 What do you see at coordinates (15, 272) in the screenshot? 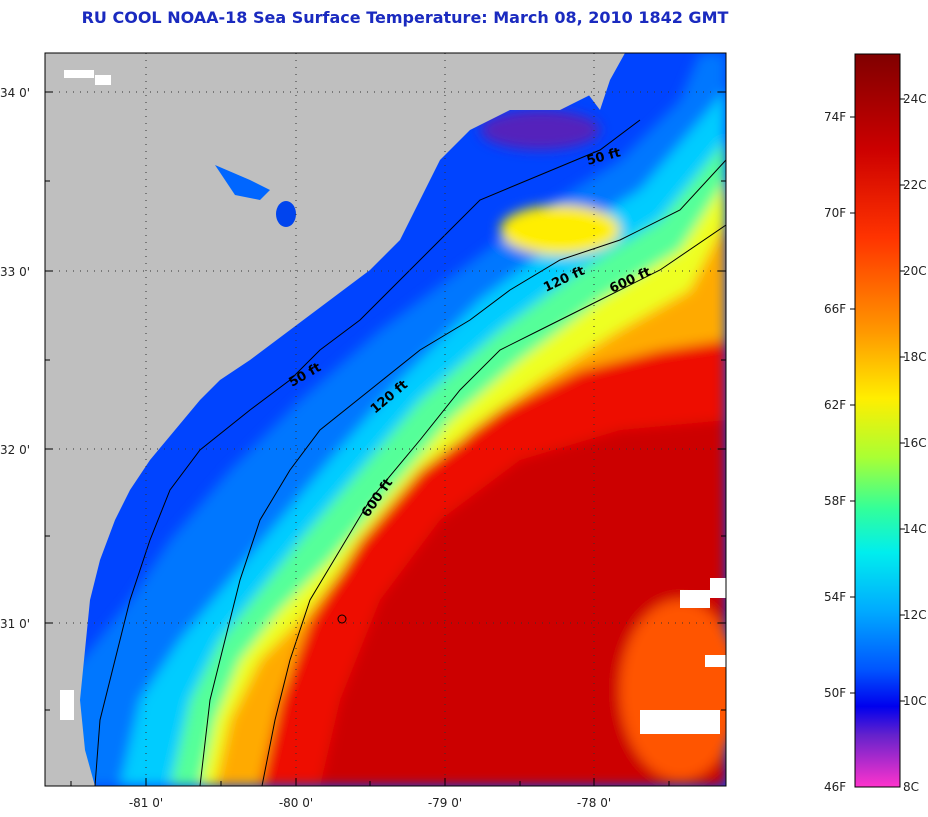
I see `lat-label-33: 33 0'` at bounding box center [15, 272].